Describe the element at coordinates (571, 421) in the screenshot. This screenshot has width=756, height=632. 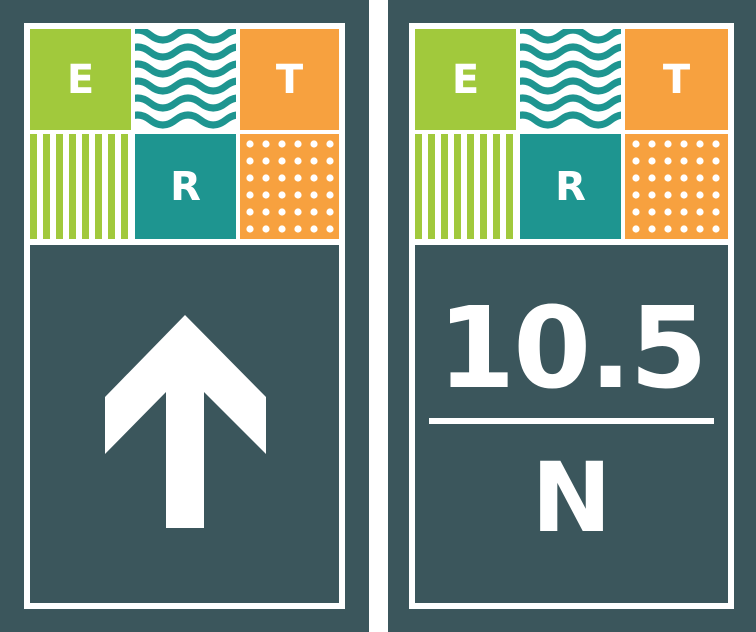
I see `distance-divider` at that location.